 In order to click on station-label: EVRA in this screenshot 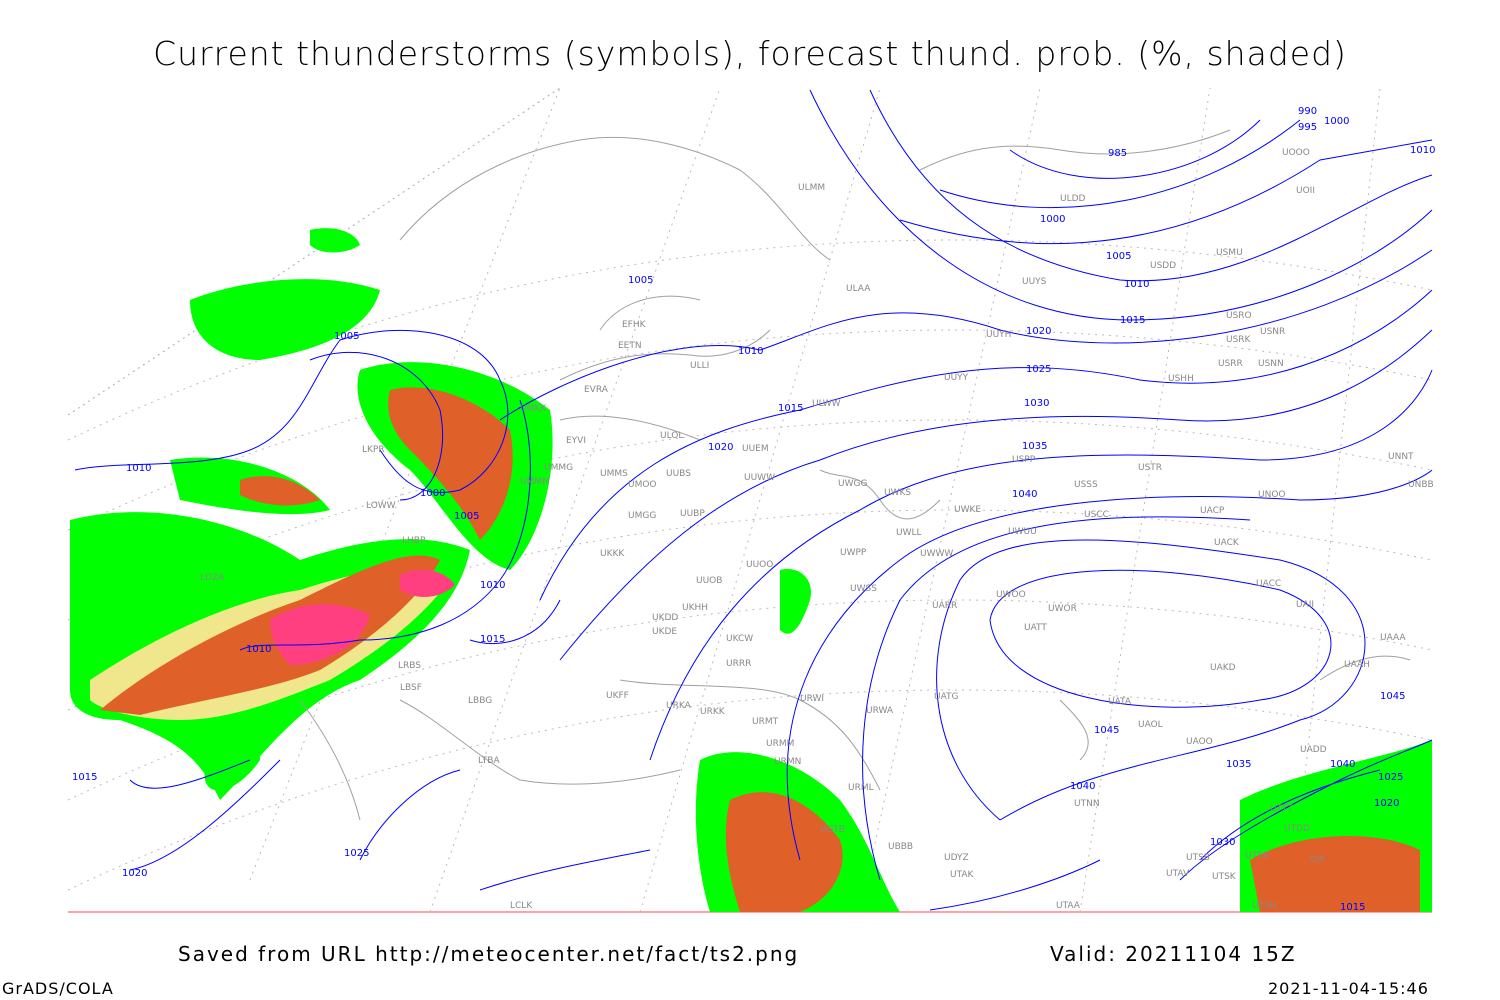, I will do `click(596, 390)`.